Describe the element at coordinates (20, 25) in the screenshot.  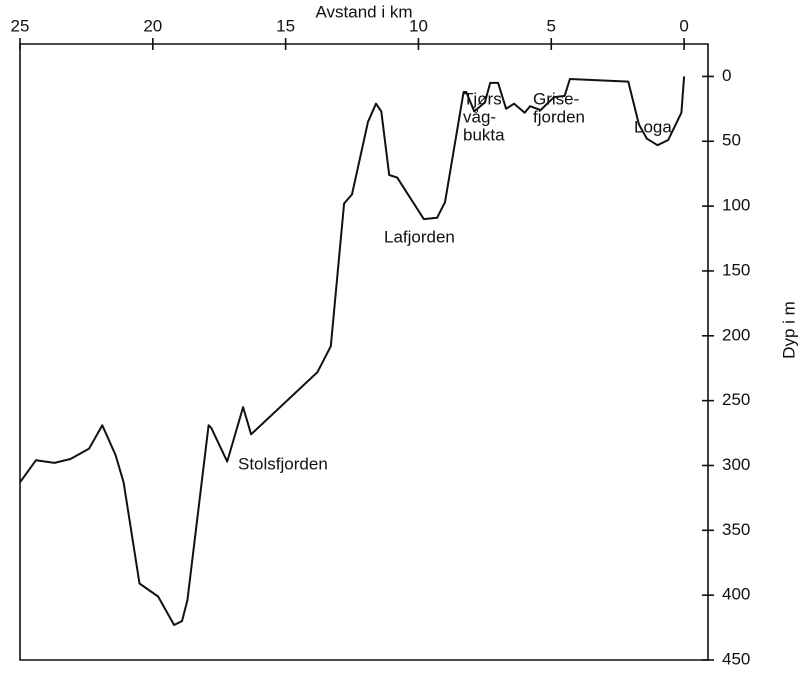
I see `x-tick-label: 25` at that location.